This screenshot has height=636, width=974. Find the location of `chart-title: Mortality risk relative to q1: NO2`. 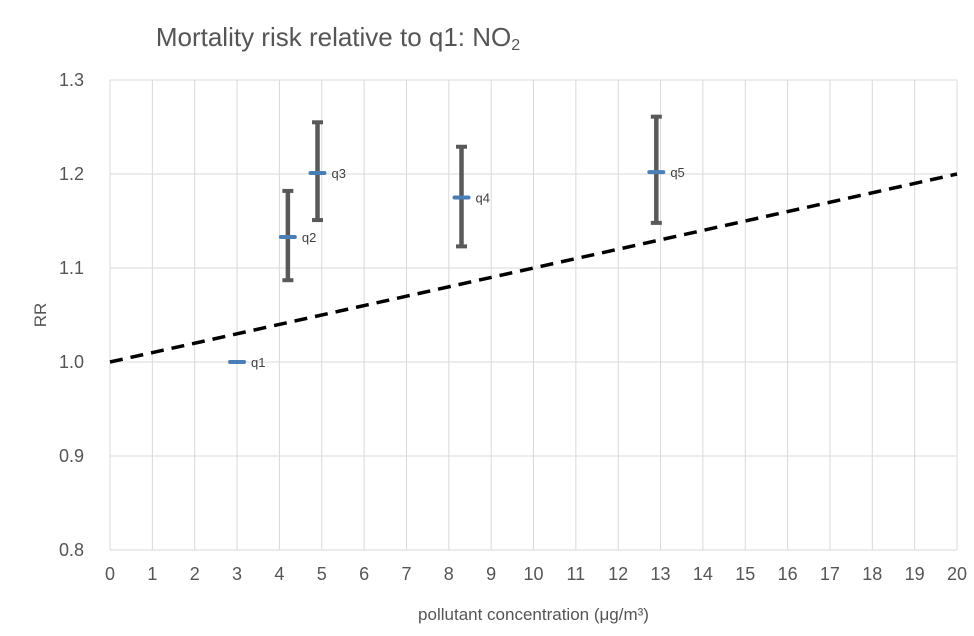

chart-title: Mortality risk relative to q1: NO2 is located at coordinates (338, 38).